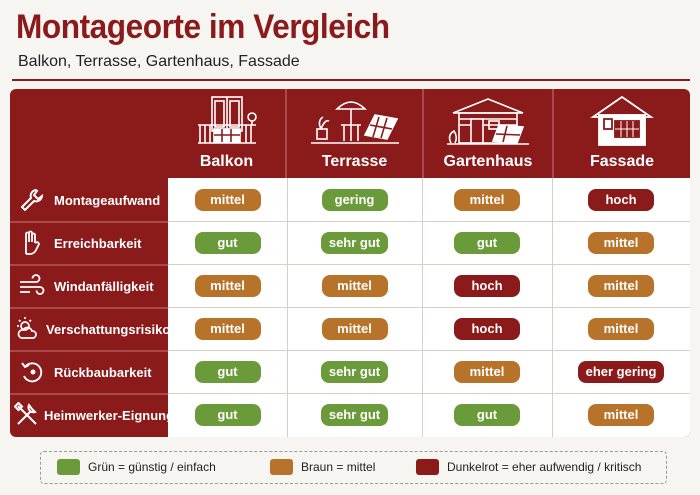  I want to click on legend-item-green: Grün = günstig / einfach, so click(136, 467).